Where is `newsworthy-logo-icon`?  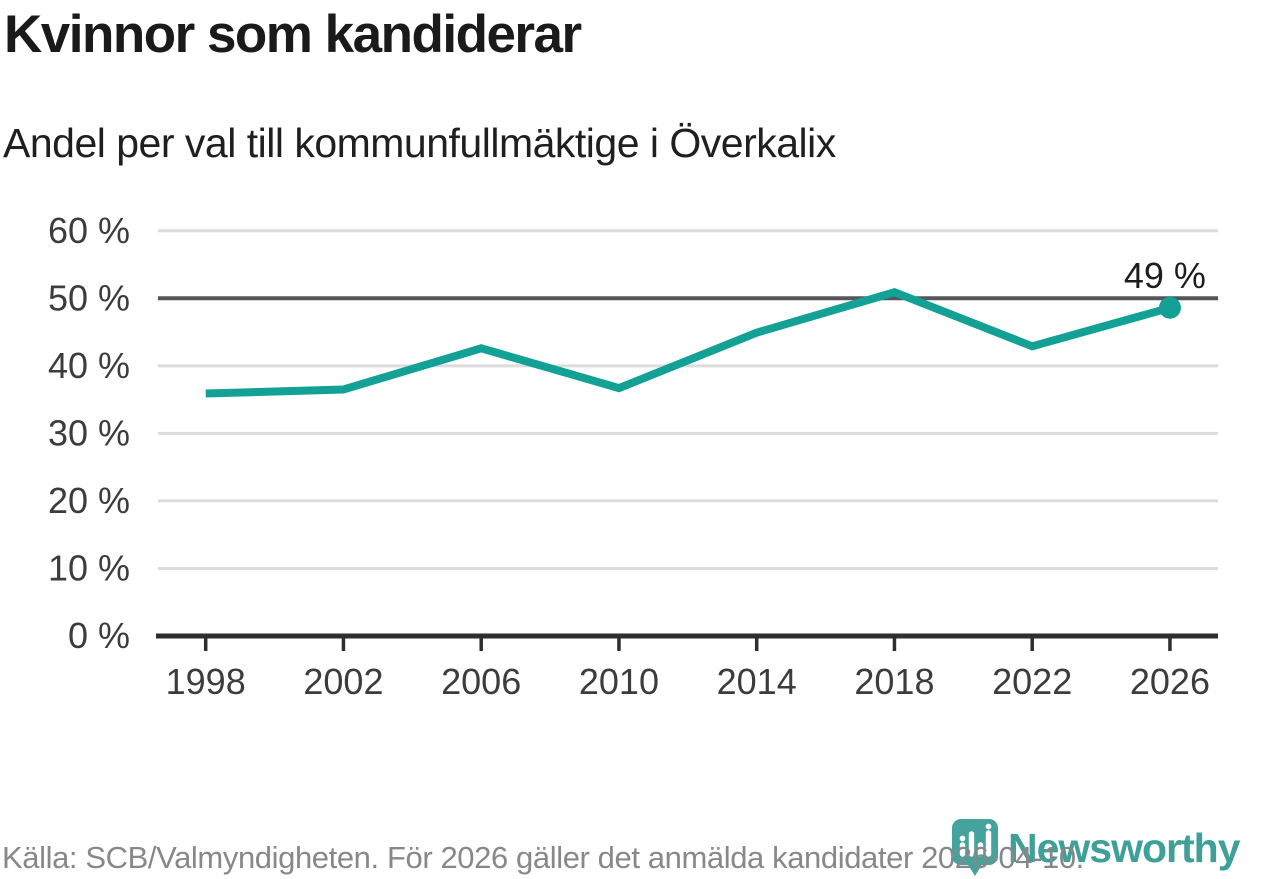 newsworthy-logo-icon is located at coordinates (975, 847).